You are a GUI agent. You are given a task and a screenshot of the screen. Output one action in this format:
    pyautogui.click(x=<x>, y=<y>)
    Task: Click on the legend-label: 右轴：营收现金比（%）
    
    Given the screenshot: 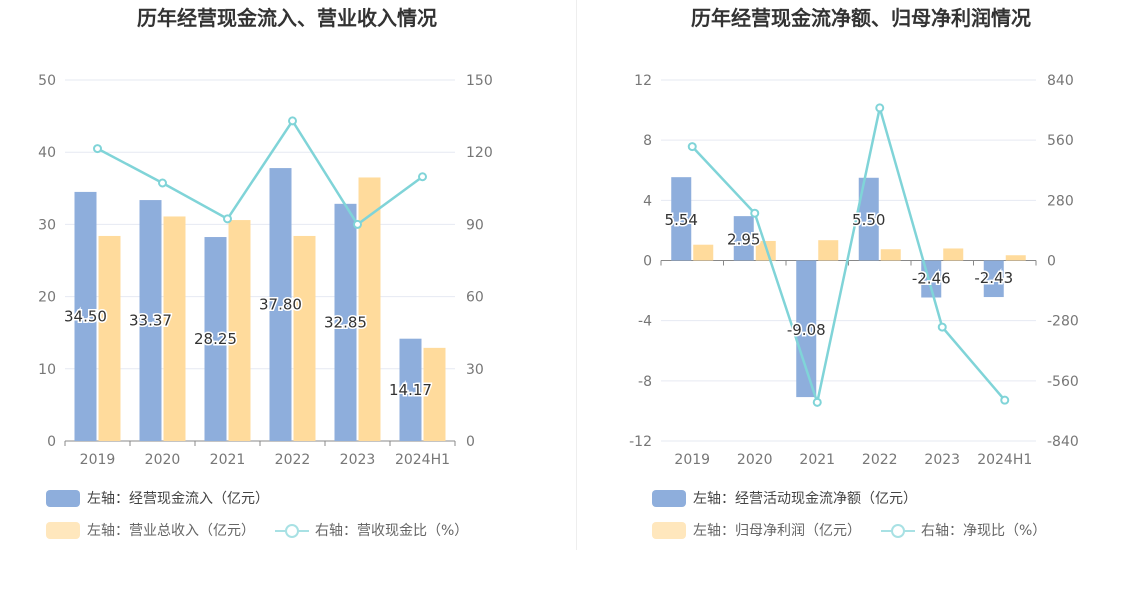 What is the action you would take?
    pyautogui.click(x=392, y=531)
    